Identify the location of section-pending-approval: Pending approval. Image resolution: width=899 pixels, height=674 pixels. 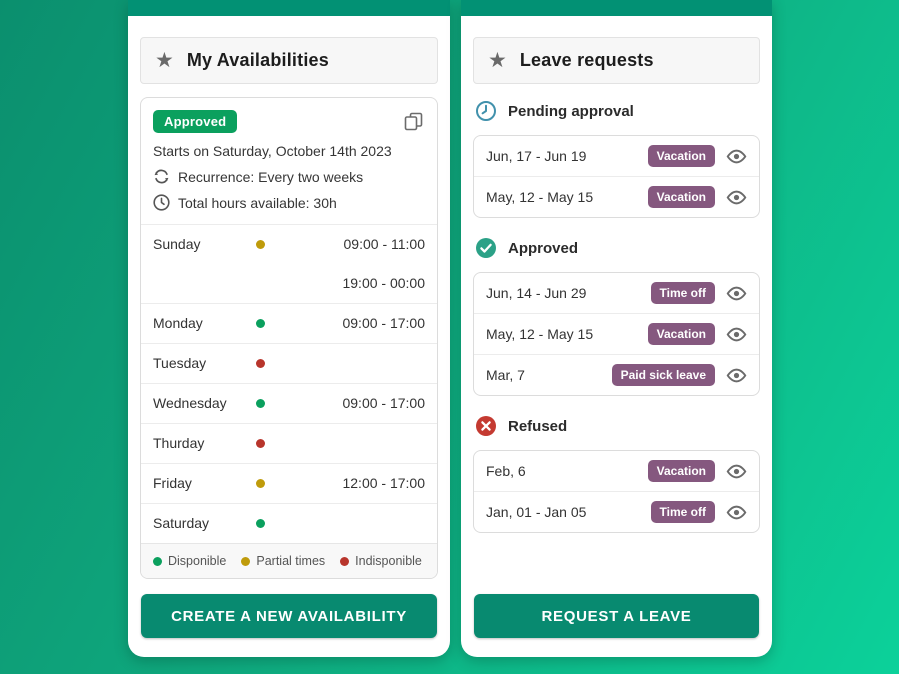
(616, 111).